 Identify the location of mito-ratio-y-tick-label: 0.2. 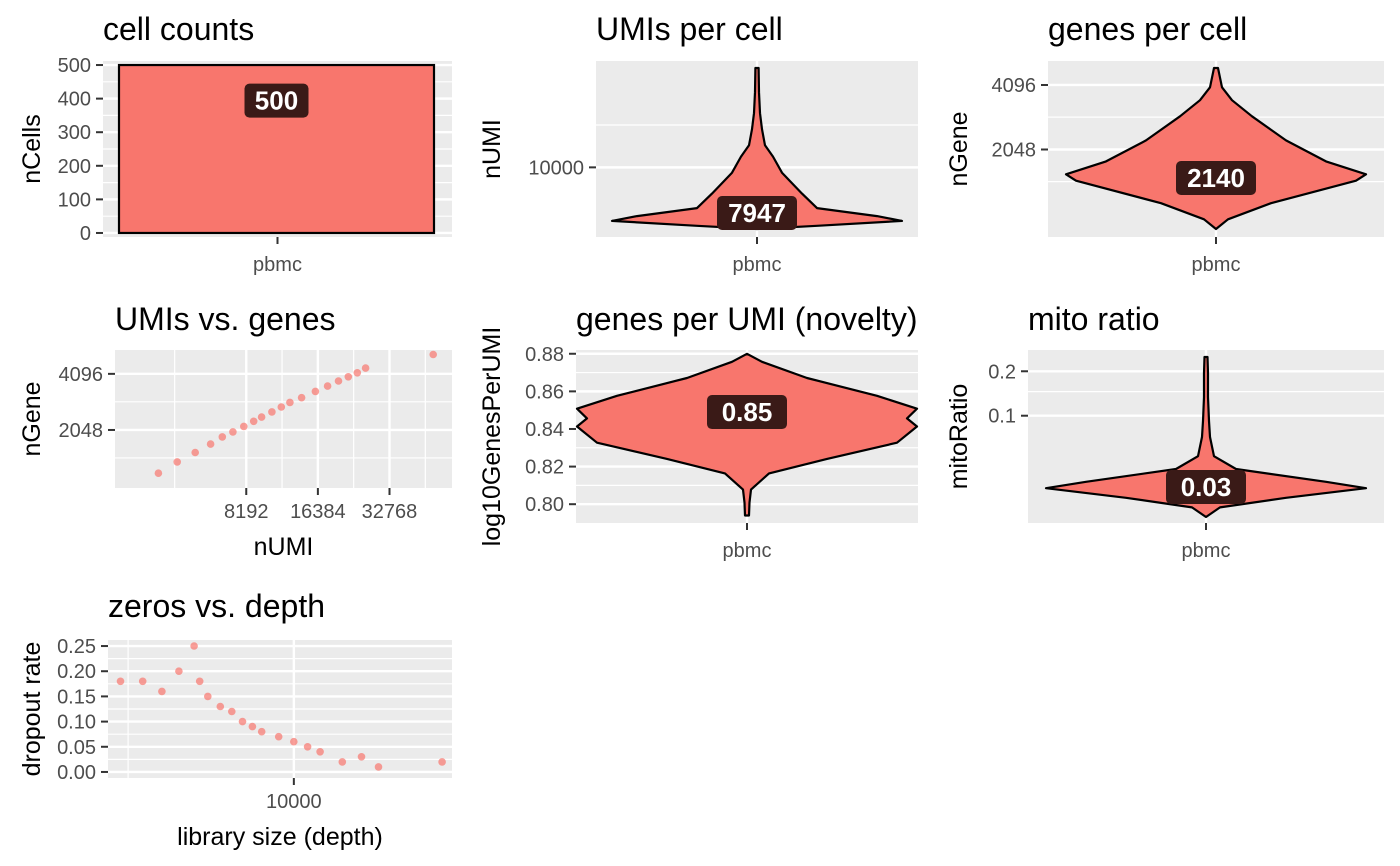
(1002, 372).